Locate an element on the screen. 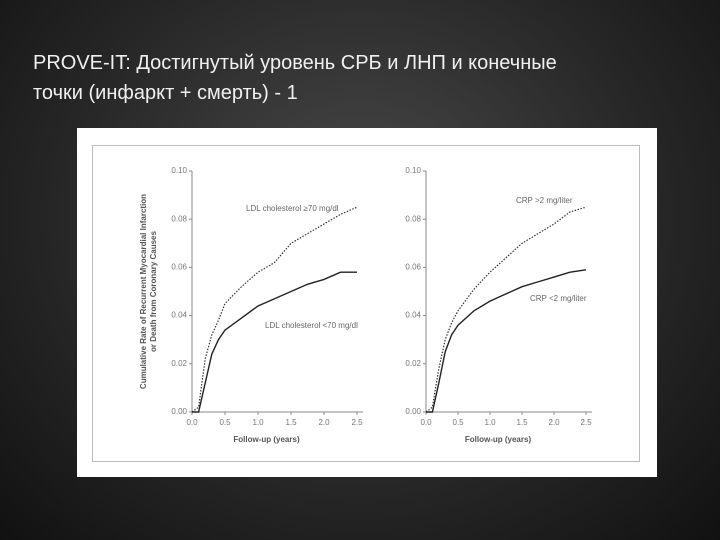 The width and height of the screenshot is (720, 540). y-axis-label: or Death from Coronary Causes is located at coordinates (153, 290).